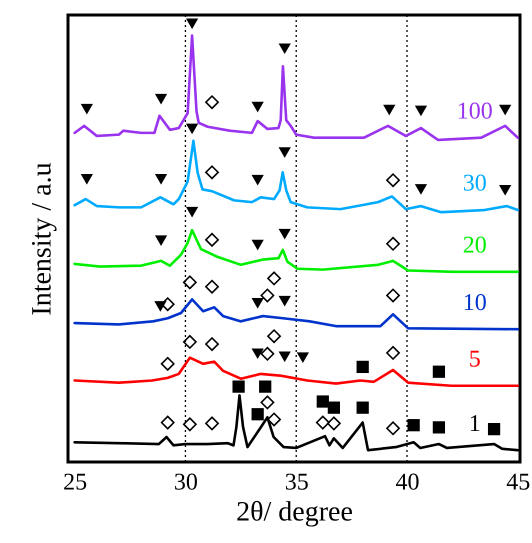 This screenshot has width=532, height=543. Describe the element at coordinates (294, 512) in the screenshot. I see `x-axis-title: 2θ/ degree` at that location.